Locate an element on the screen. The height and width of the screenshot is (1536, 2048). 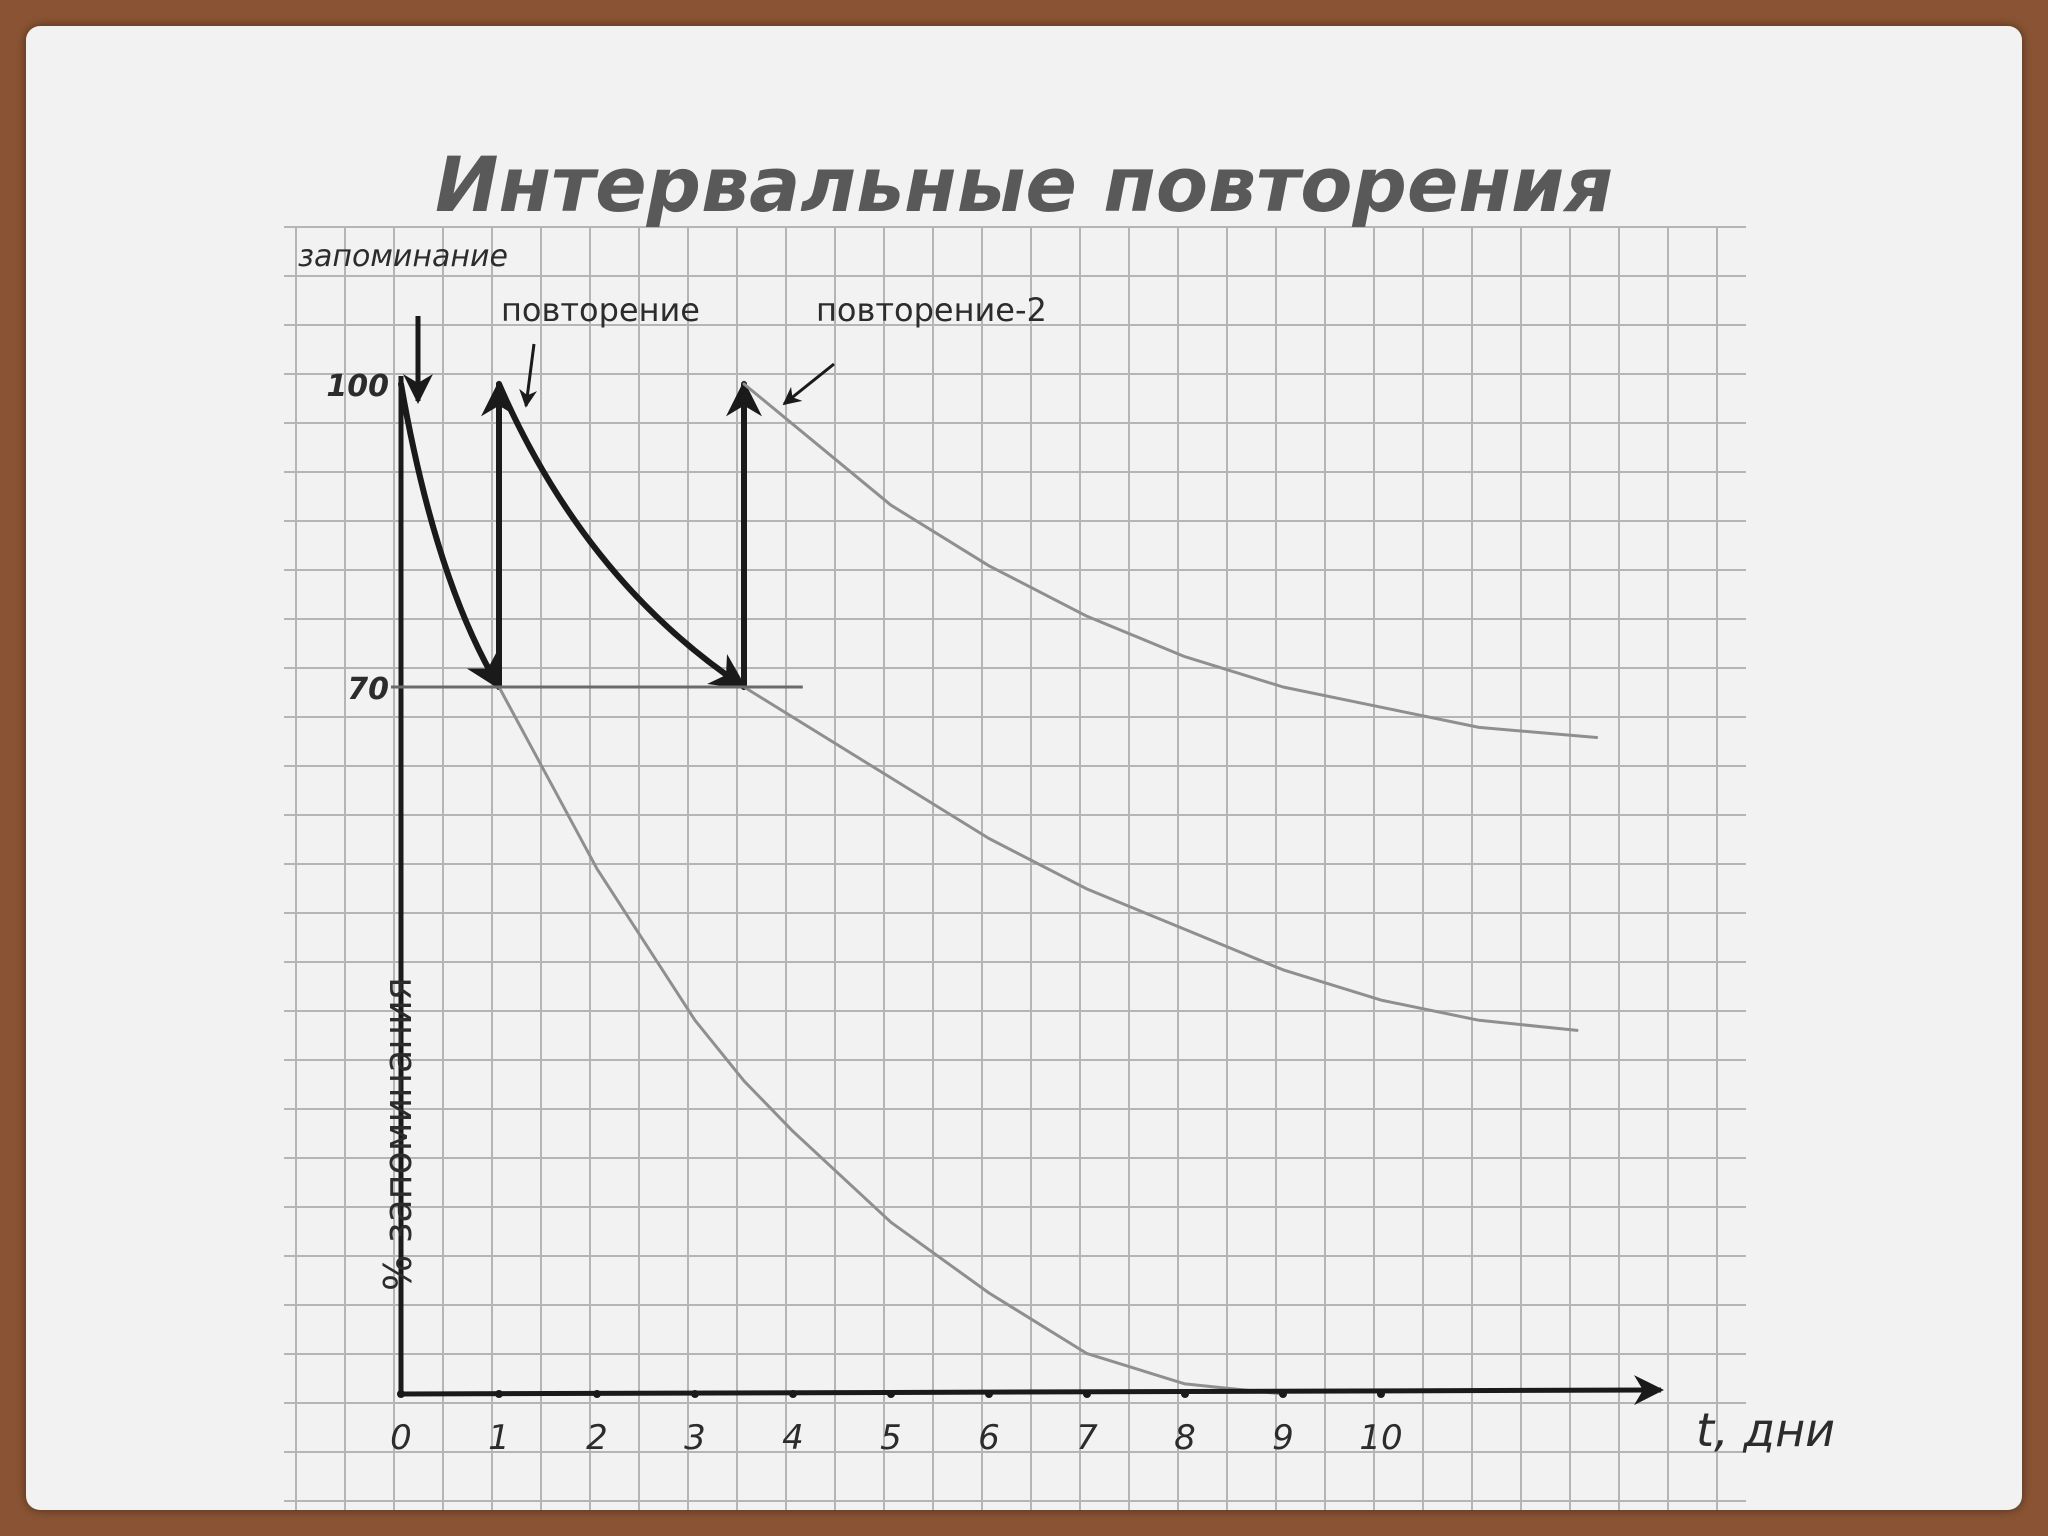
x-axis-label: t, дни is located at coordinates (1765, 1430).